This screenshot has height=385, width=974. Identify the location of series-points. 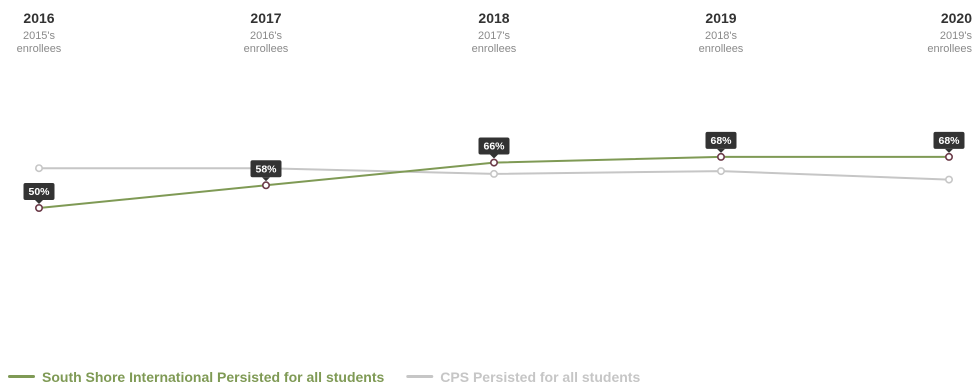
(493, 182).